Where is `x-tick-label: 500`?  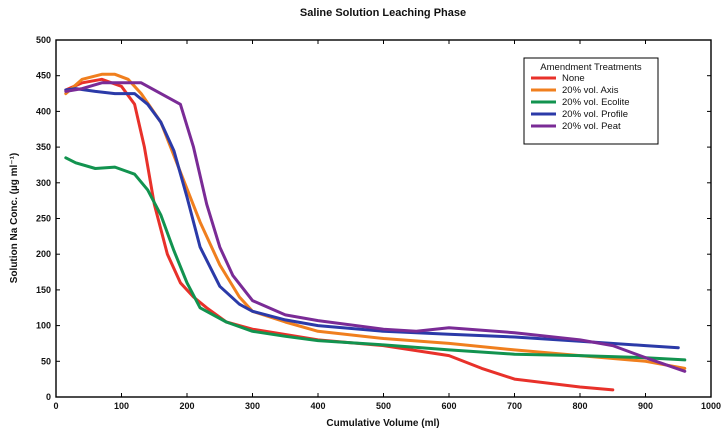
x-tick-label: 500 is located at coordinates (383, 406).